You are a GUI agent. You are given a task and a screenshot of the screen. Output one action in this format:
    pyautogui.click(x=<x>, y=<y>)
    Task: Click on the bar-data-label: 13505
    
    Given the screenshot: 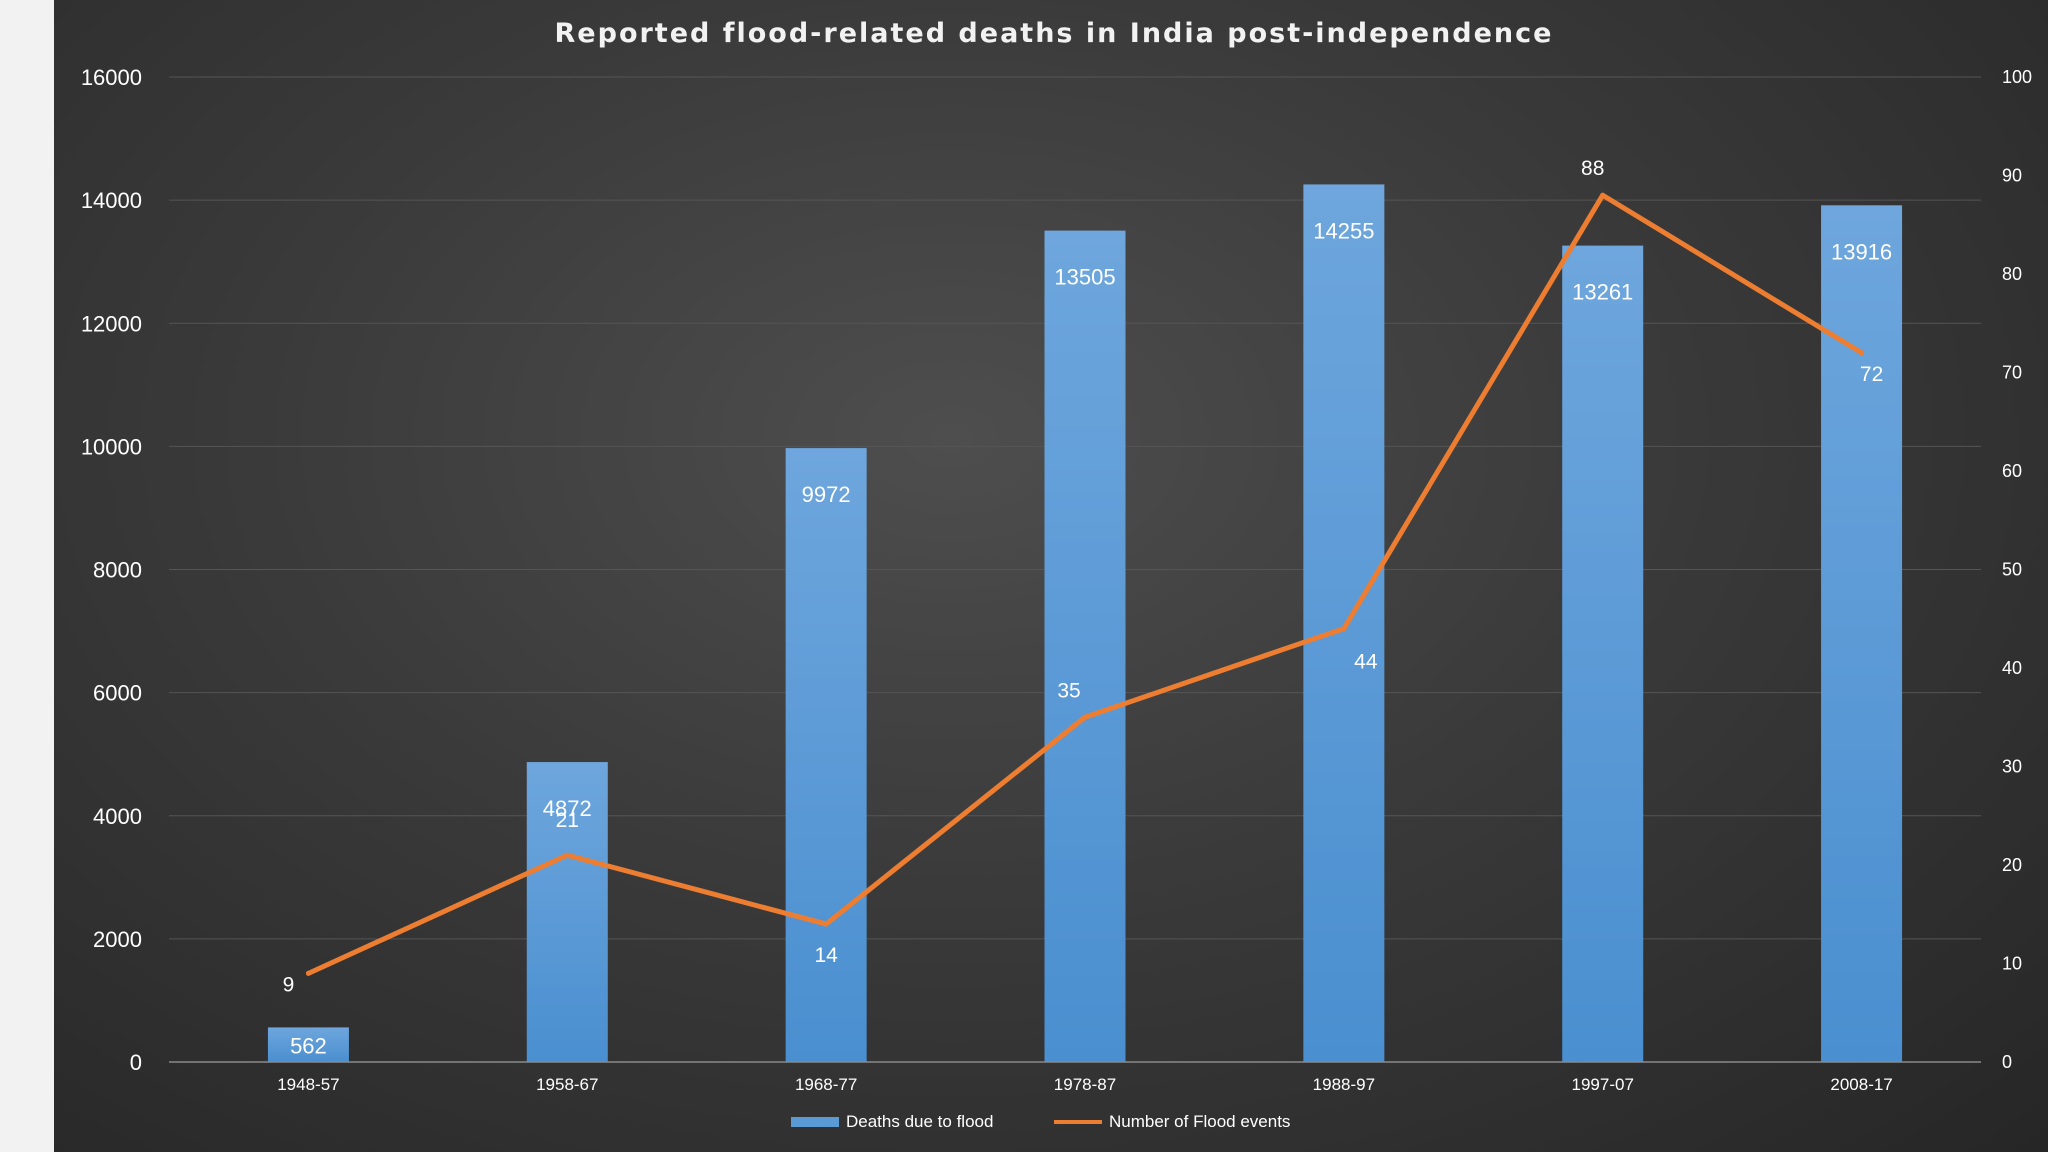 What is the action you would take?
    pyautogui.click(x=1084, y=277)
    